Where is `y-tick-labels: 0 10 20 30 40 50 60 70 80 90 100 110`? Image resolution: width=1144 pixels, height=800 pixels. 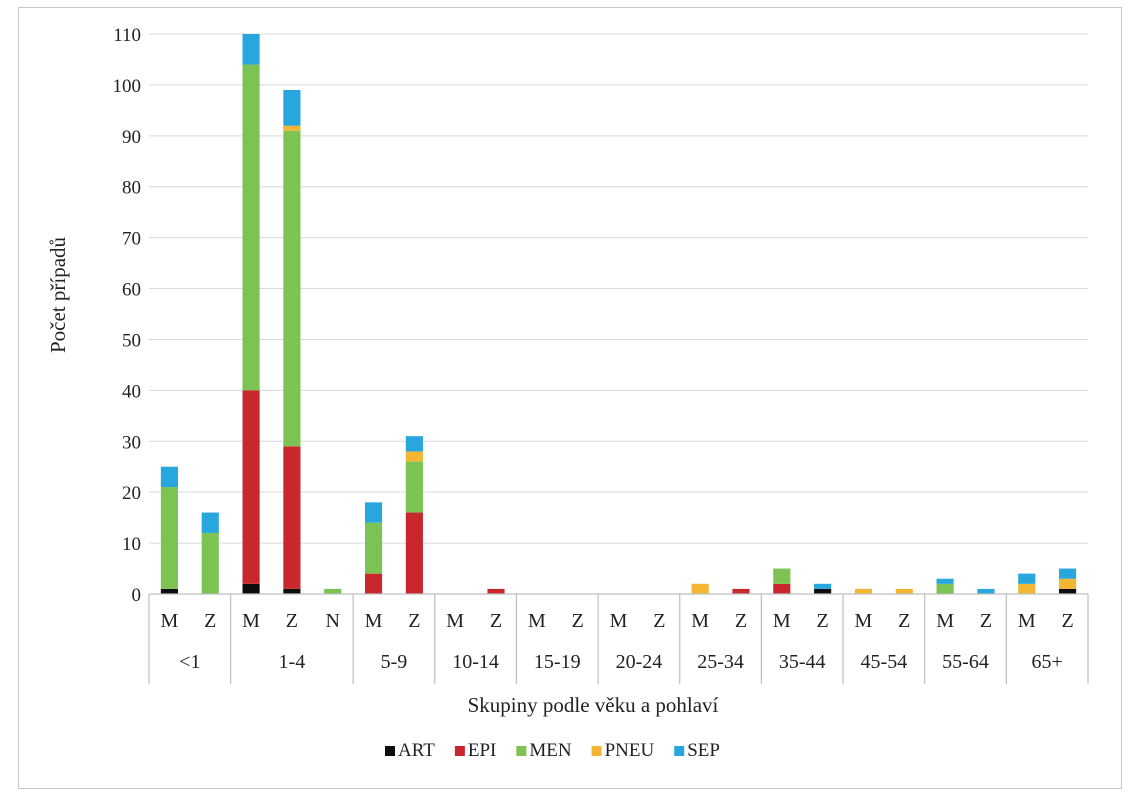 y-tick-labels: 0 10 20 30 40 50 60 70 80 90 100 110 is located at coordinates (127, 315).